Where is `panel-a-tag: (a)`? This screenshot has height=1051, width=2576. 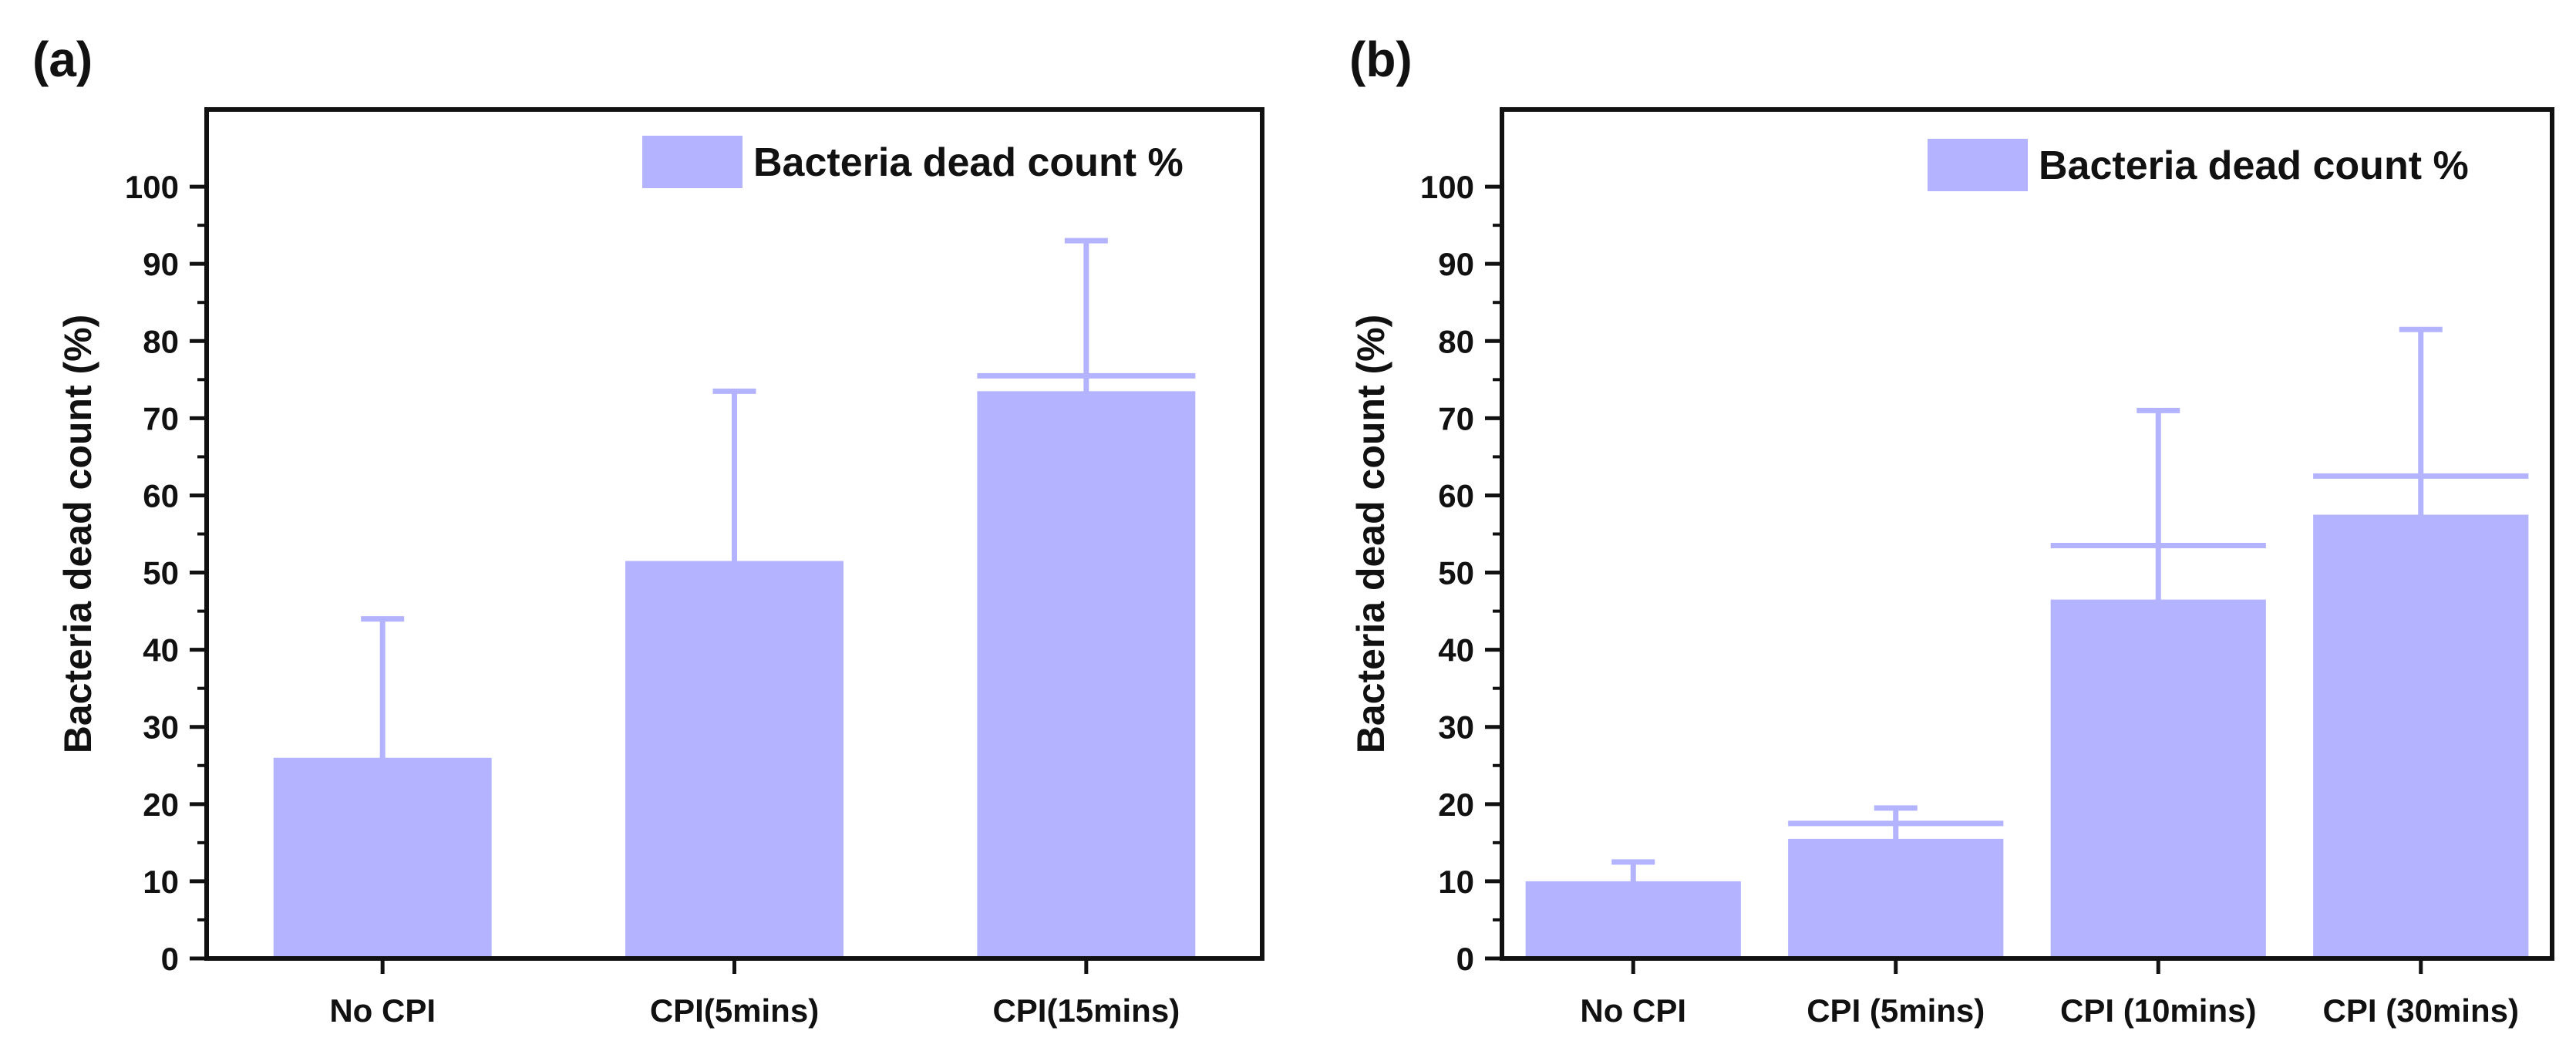
panel-a-tag: (a) is located at coordinates (63, 59).